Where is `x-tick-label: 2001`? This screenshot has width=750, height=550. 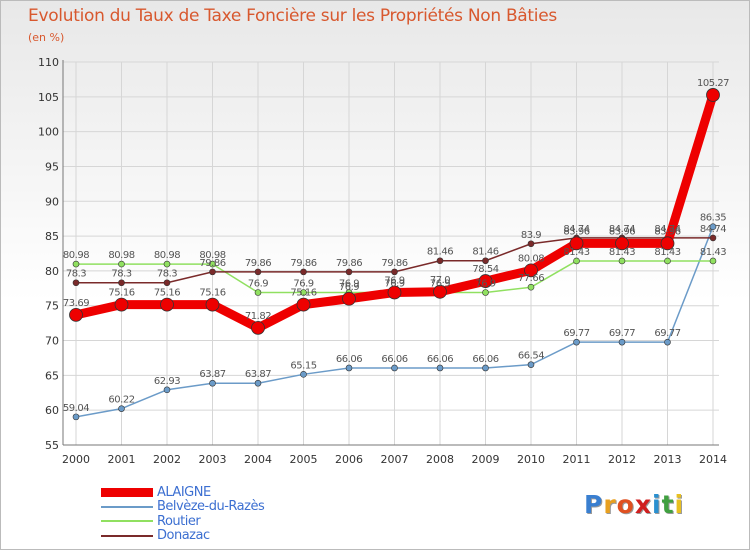 x-tick-label: 2001 is located at coordinates (122, 459).